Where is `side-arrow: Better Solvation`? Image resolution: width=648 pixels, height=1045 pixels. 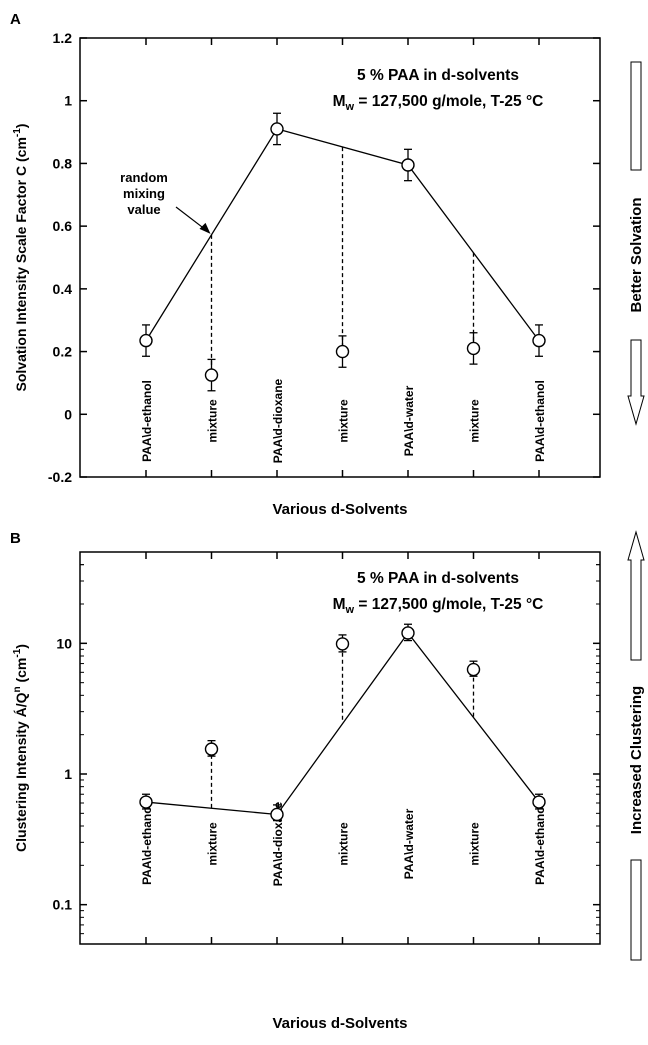 side-arrow: Better Solvation is located at coordinates (636, 243).